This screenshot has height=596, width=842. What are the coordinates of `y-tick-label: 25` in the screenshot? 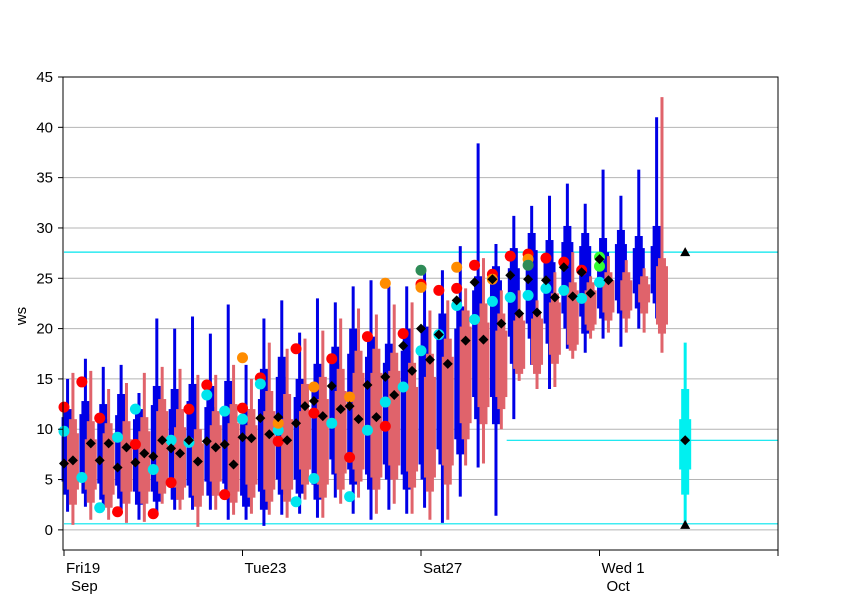 It's located at (44, 278).